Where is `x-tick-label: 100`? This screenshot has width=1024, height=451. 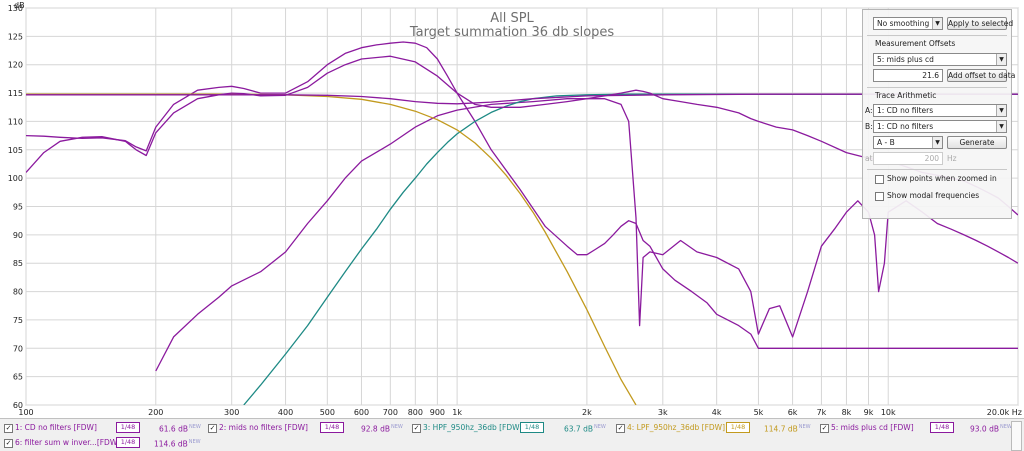
x-tick-label: 100 is located at coordinates (25, 412).